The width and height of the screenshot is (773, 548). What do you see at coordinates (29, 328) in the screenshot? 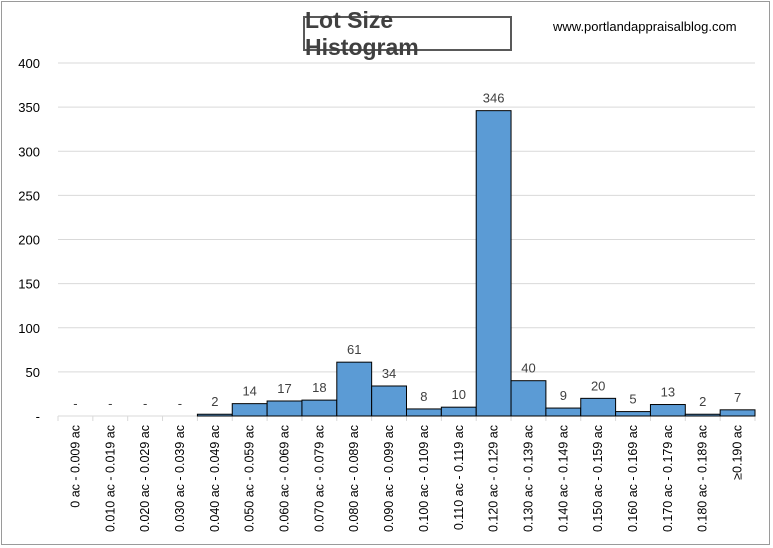
I see `y-tick-label: 100` at bounding box center [29, 328].